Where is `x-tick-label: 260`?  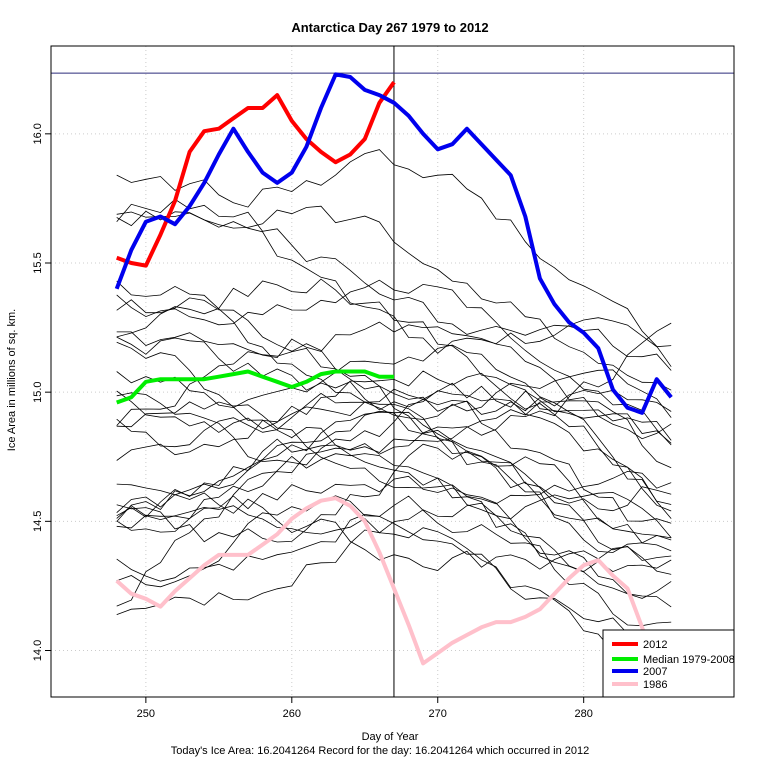 x-tick-label: 260 is located at coordinates (292, 714).